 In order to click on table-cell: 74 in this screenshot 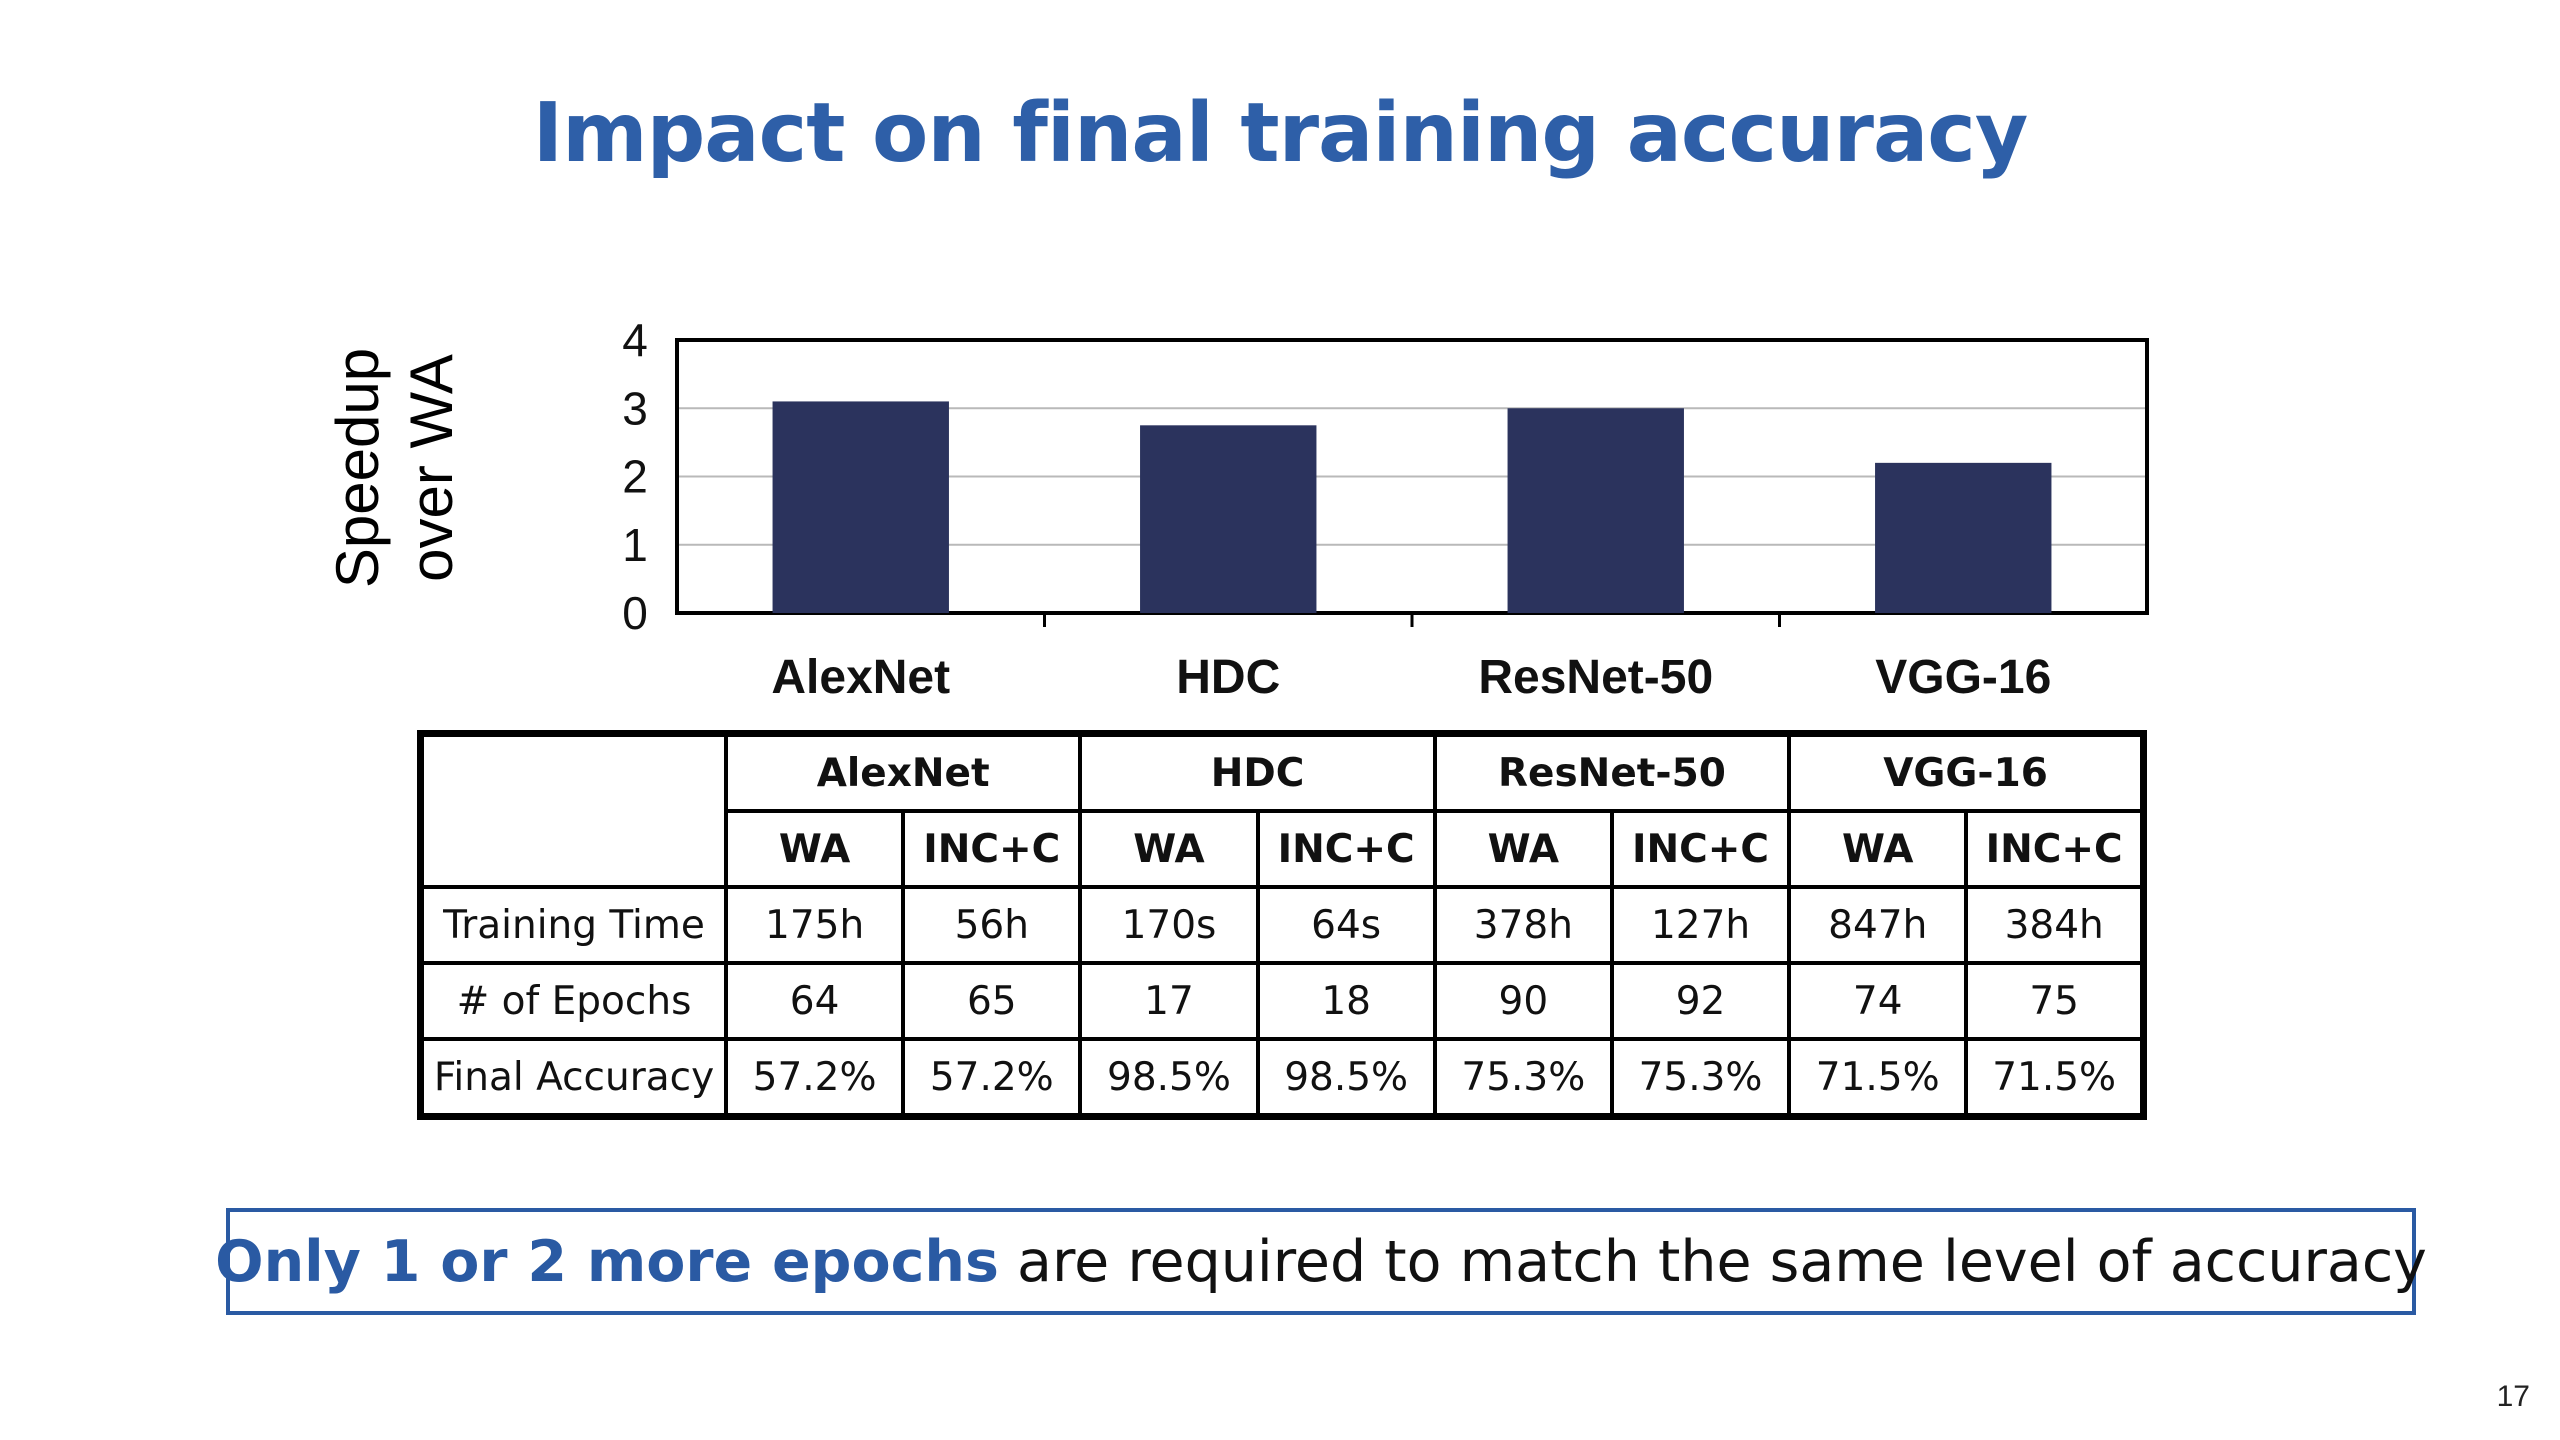, I will do `click(1878, 1001)`.